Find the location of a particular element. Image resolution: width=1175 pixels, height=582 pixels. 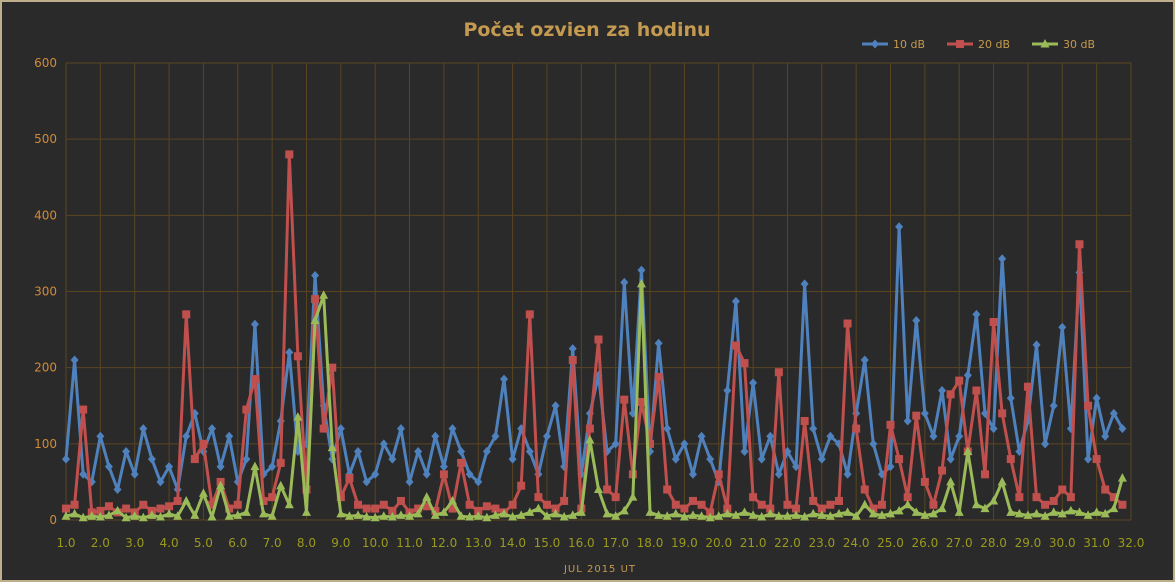

x-tick-label: 31.0 is located at coordinates (1096, 543).